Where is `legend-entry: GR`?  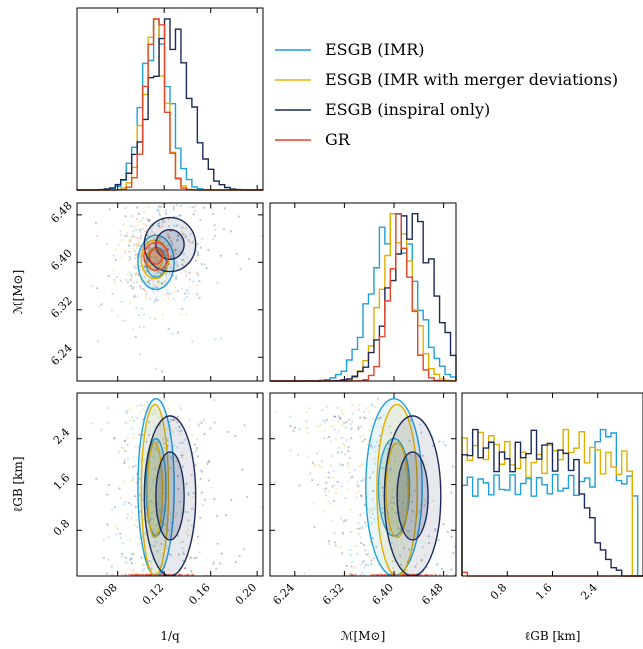
legend-entry: GR is located at coordinates (338, 139).